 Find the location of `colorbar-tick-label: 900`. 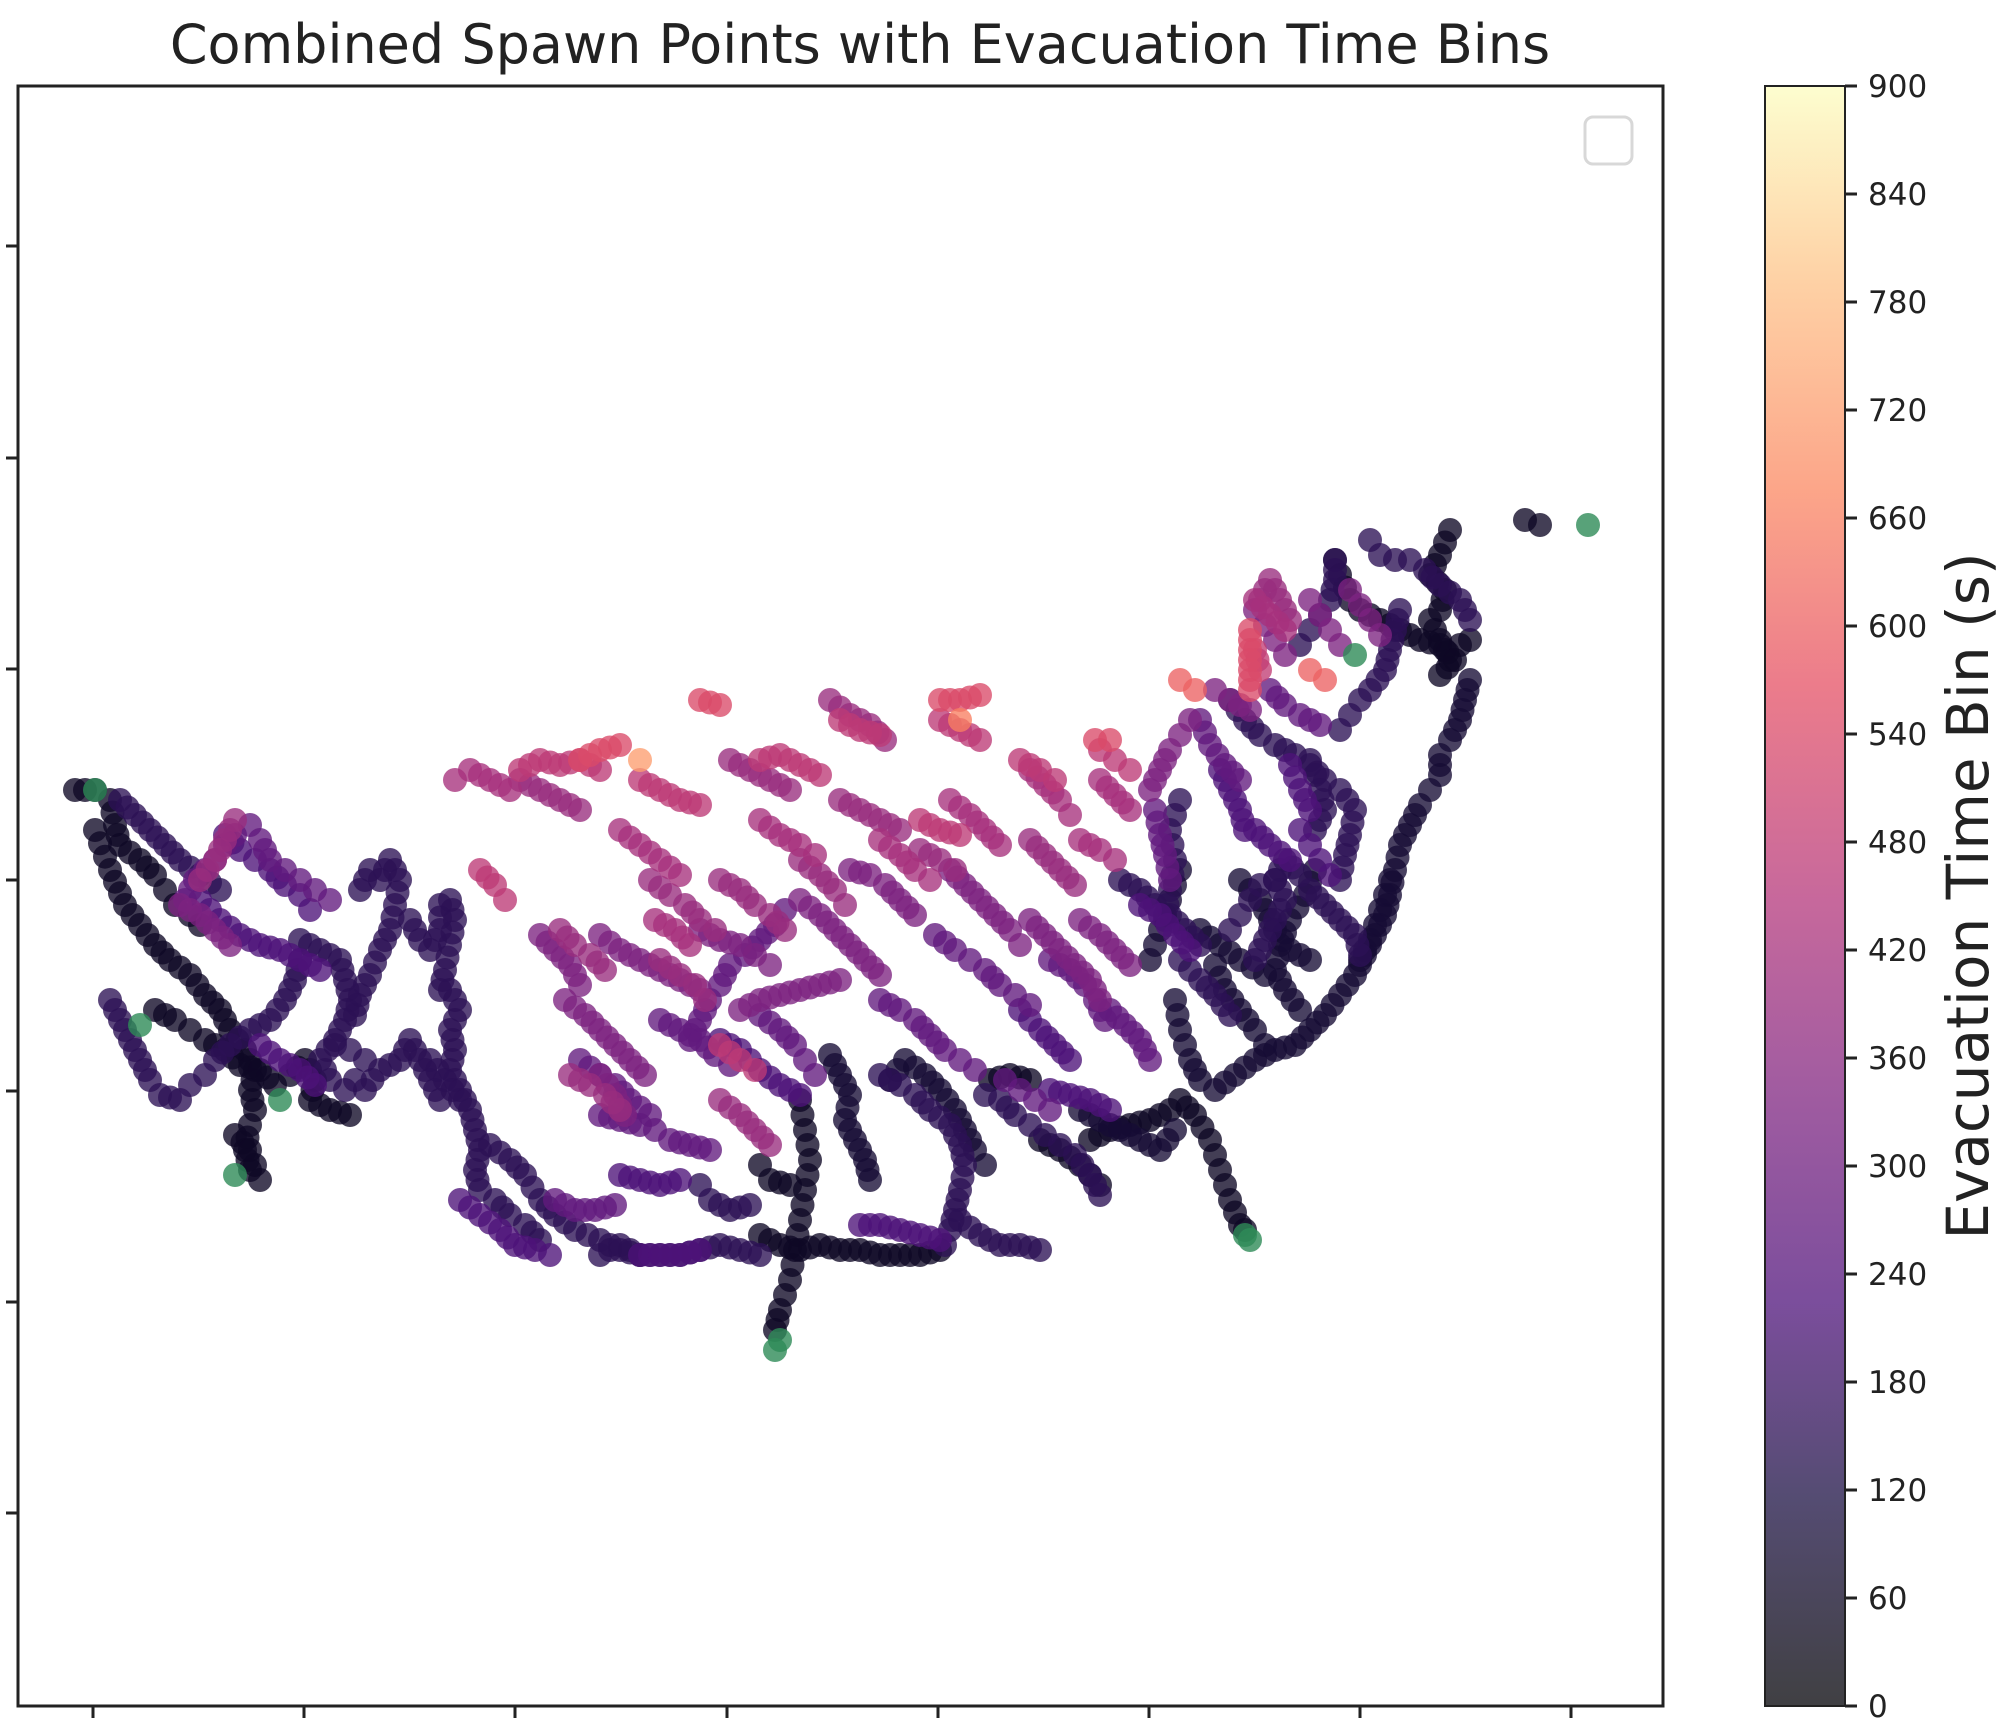

colorbar-tick-label: 900 is located at coordinates (1897, 87).